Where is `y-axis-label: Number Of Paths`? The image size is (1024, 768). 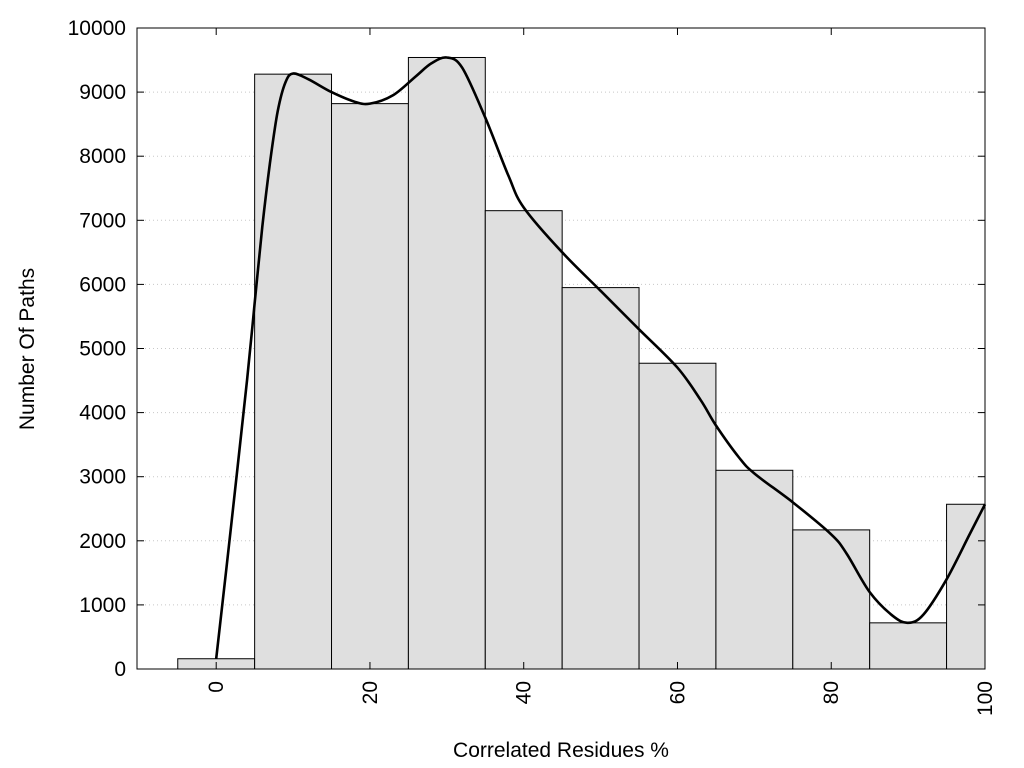
y-axis-label: Number Of Paths is located at coordinates (27, 349).